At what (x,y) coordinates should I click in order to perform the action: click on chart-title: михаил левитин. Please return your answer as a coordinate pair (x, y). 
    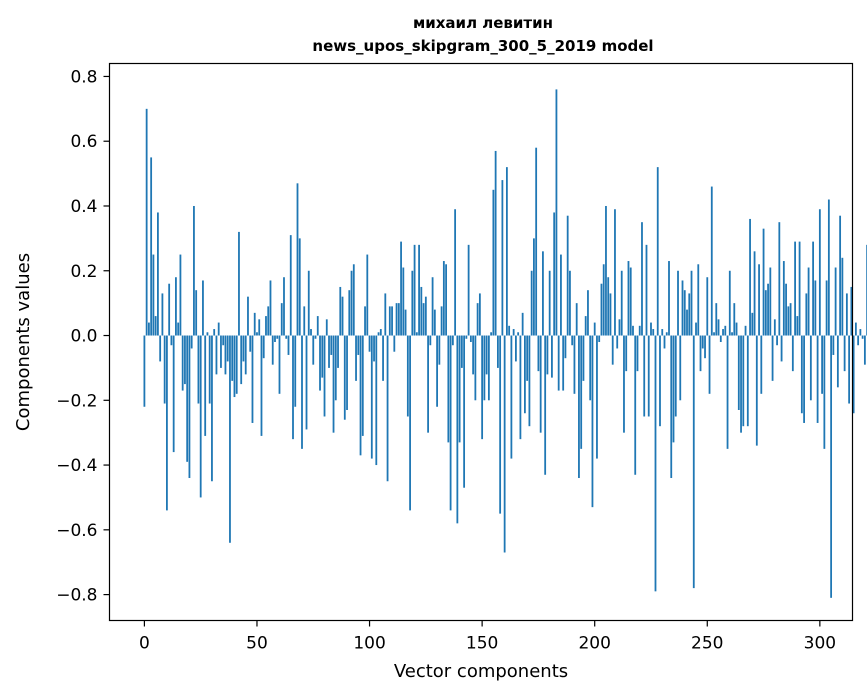
    Looking at the image, I should click on (483, 23).